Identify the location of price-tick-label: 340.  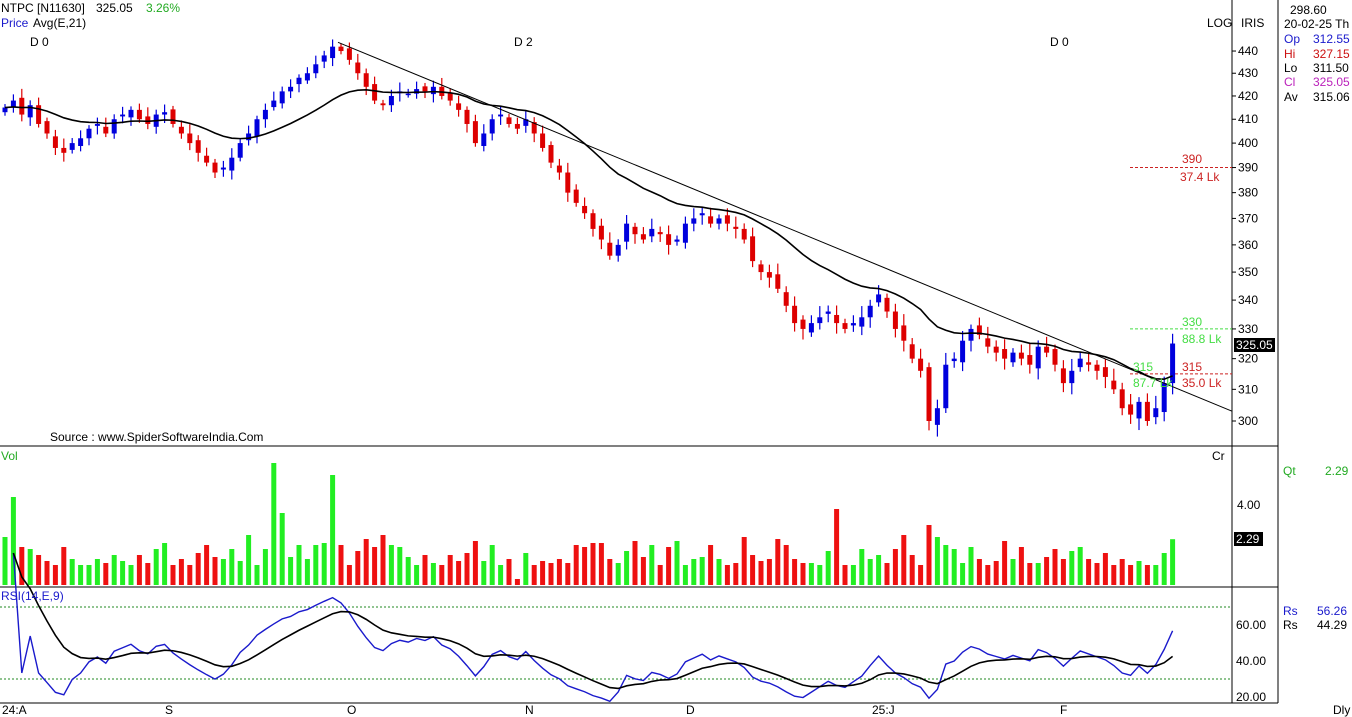
(1248, 300).